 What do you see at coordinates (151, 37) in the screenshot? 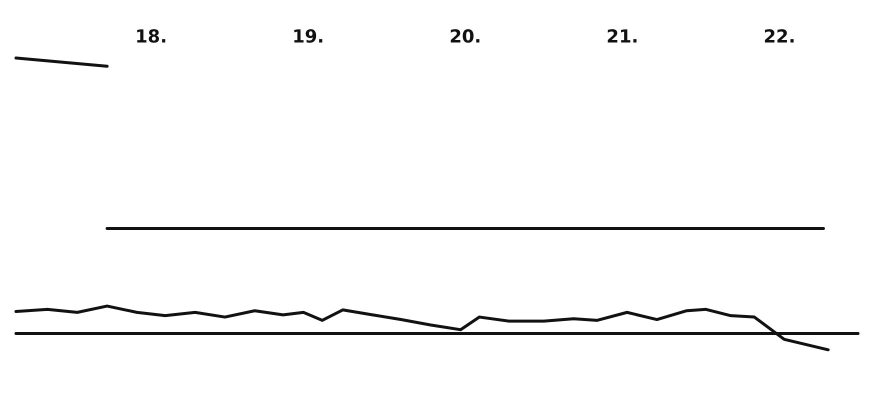
I see `x-tick-label: 18.` at bounding box center [151, 37].